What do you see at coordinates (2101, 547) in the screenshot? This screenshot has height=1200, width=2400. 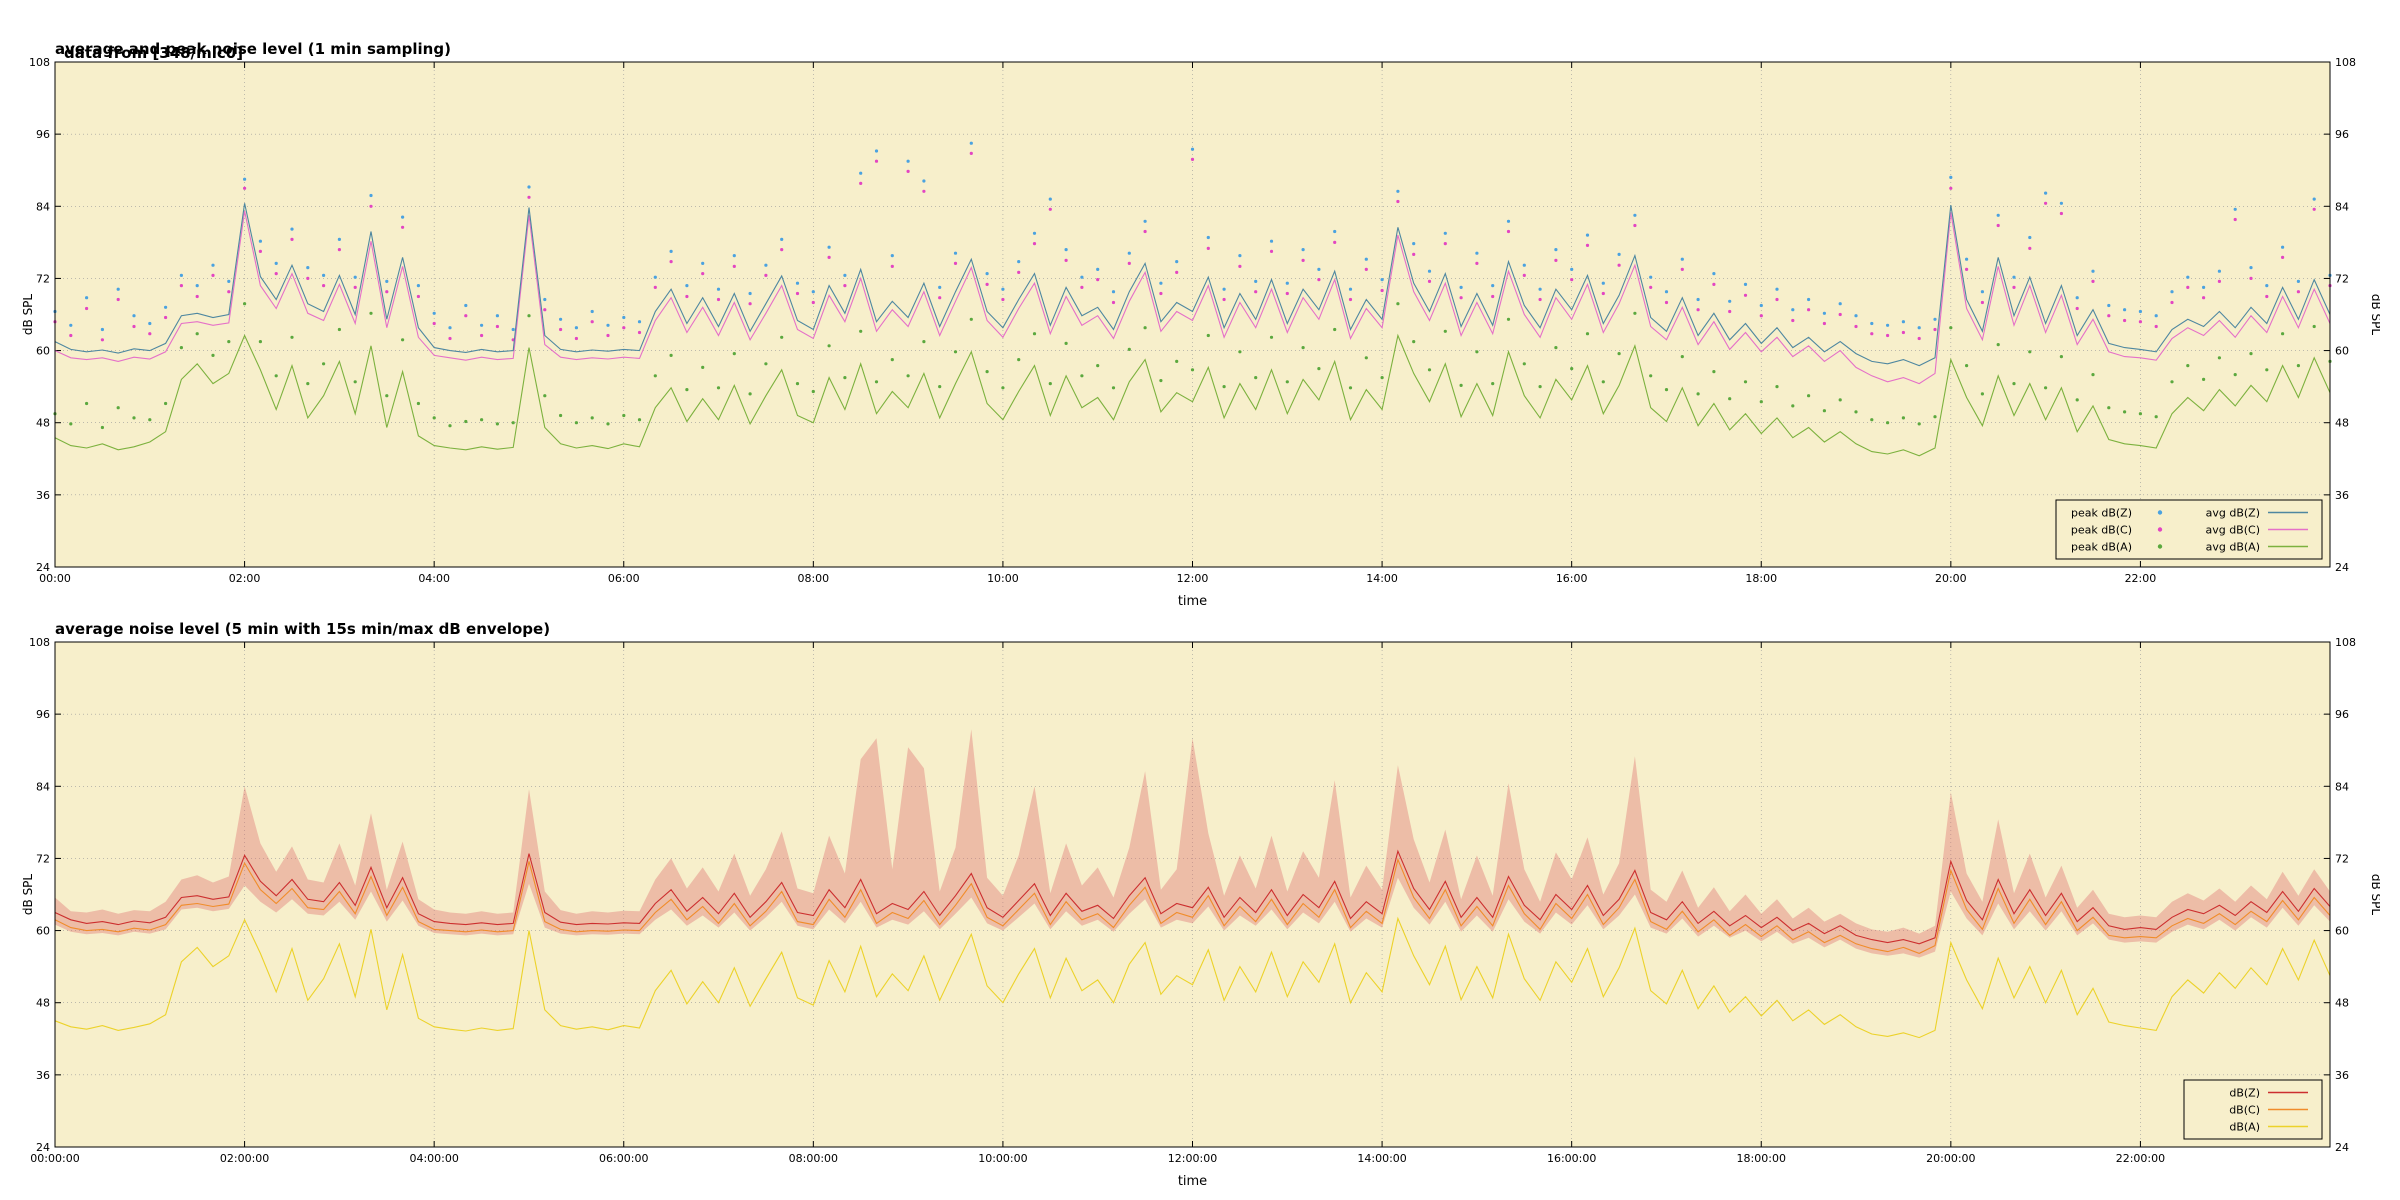 I see `svg-text: peak dB(A)` at bounding box center [2101, 547].